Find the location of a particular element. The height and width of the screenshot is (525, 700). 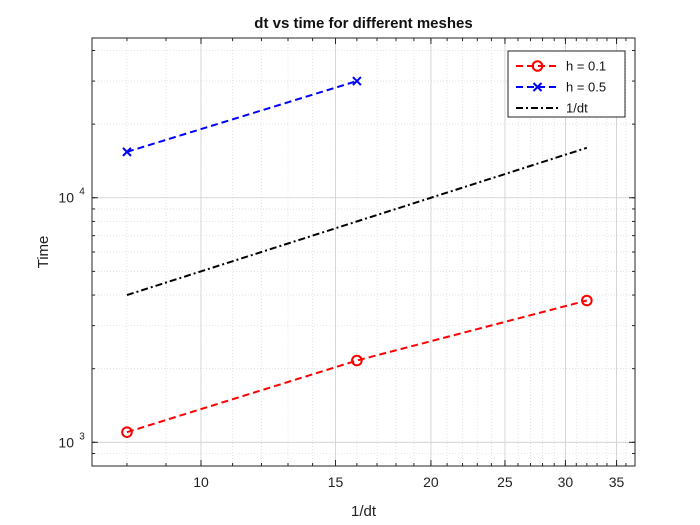

x-axis-label: 1/dt is located at coordinates (364, 511).